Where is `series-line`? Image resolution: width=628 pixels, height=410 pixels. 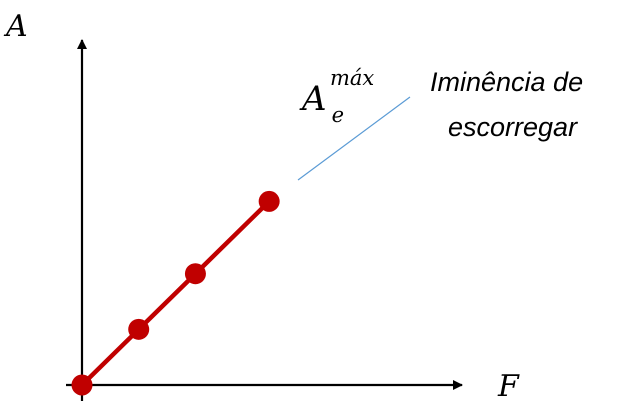 series-line is located at coordinates (175, 293).